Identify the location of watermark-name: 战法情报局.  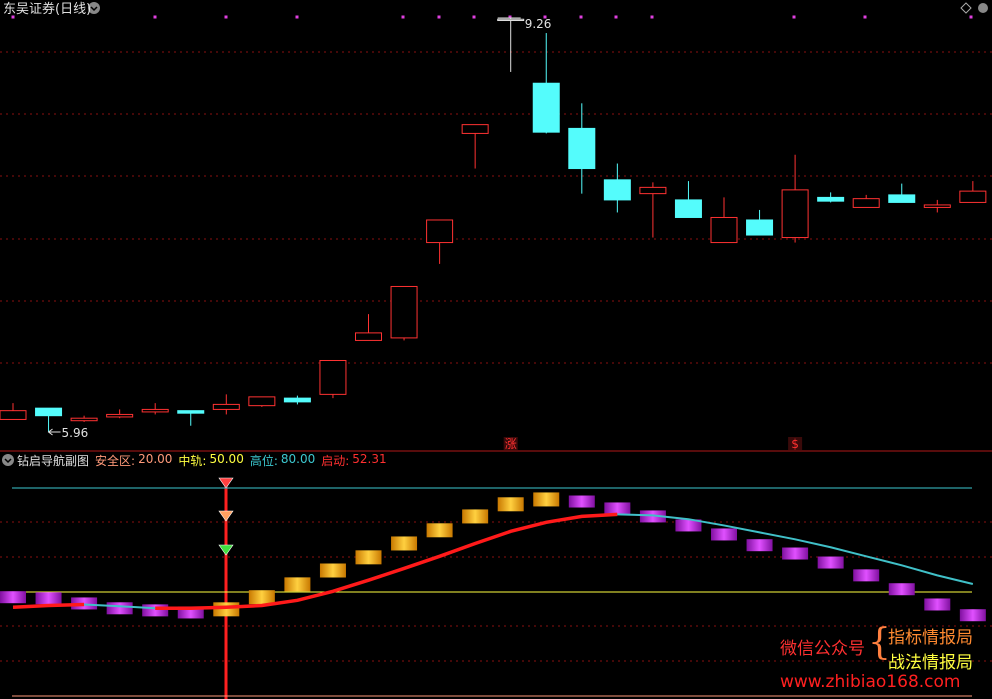
(930, 663).